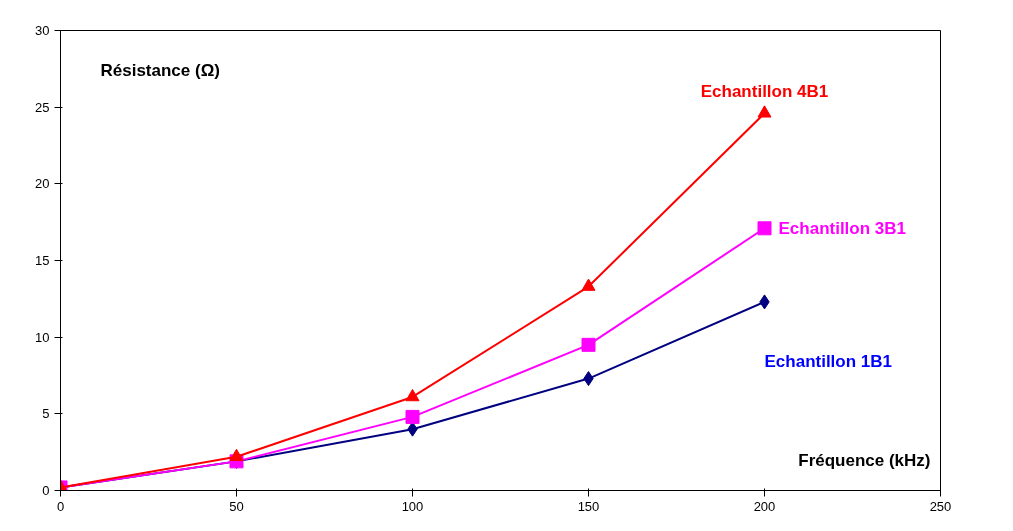 The height and width of the screenshot is (531, 1013). Describe the element at coordinates (412, 506) in the screenshot. I see `x-tick-label: 100` at that location.